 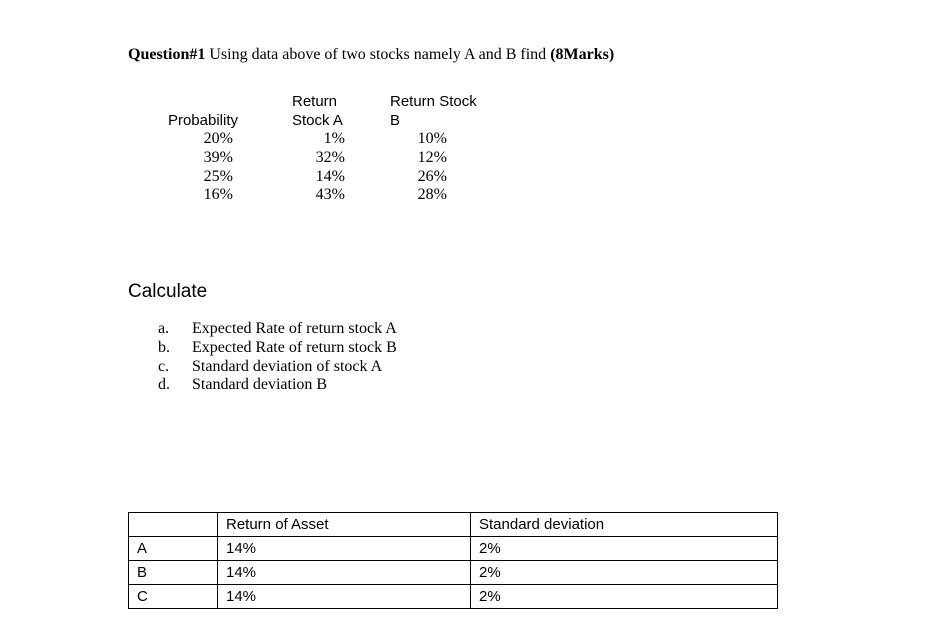 What do you see at coordinates (218, 158) in the screenshot?
I see `probability-value: 39%` at bounding box center [218, 158].